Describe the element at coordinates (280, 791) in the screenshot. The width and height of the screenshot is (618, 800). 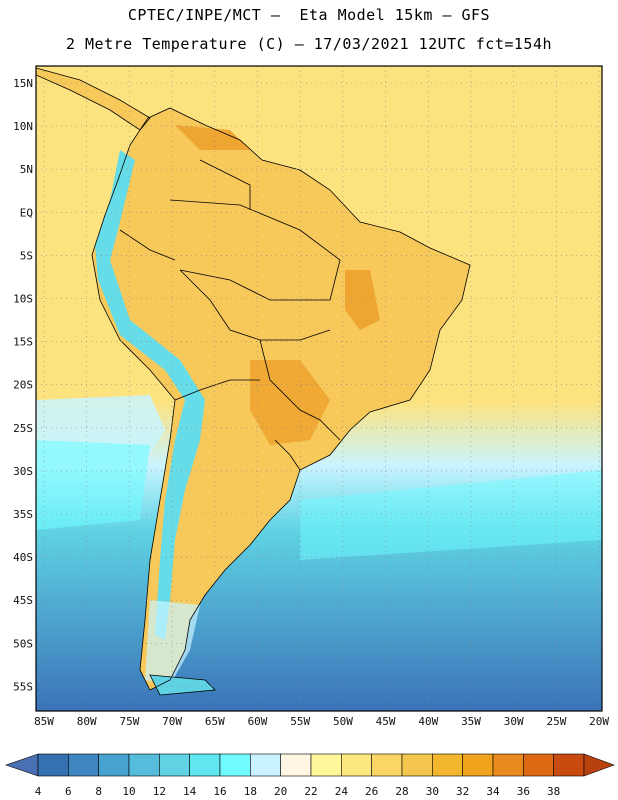
I see `colorbar-tick-label: 20` at that location.